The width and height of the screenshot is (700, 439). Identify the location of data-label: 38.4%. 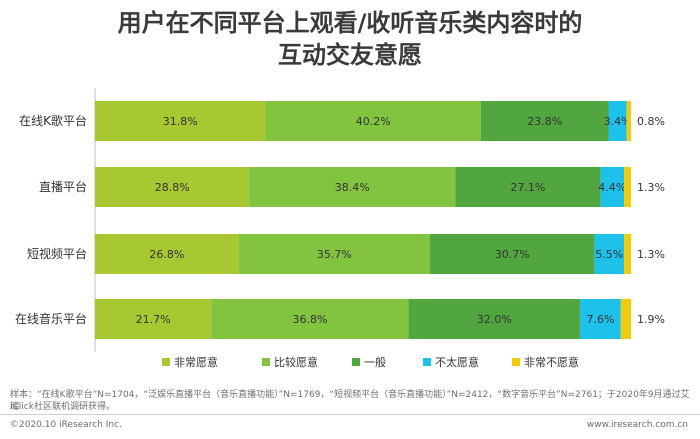
(352, 187).